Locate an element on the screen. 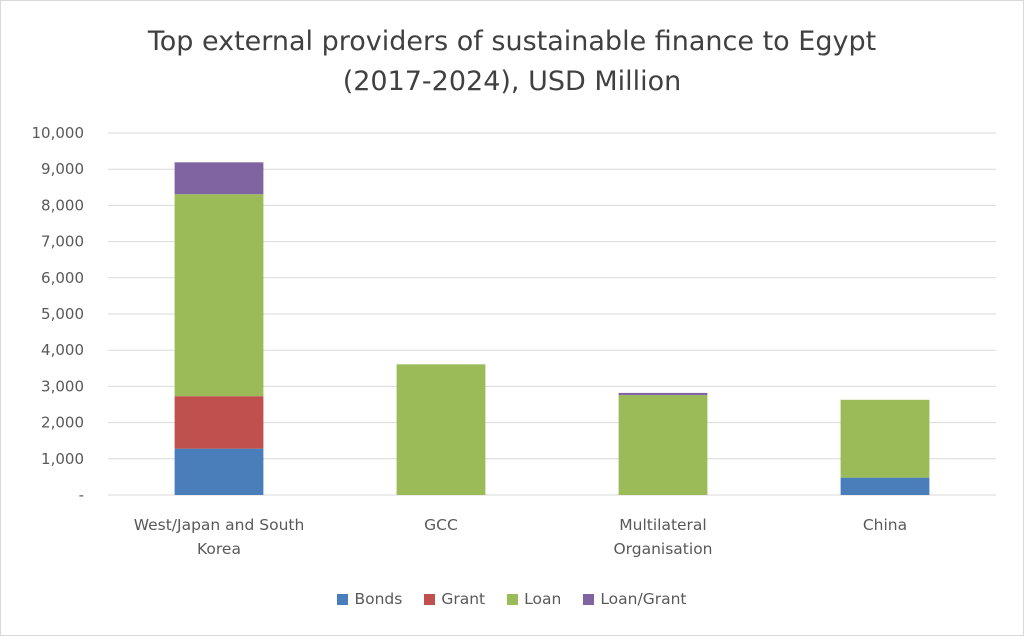 The height and width of the screenshot is (636, 1024). legend-item: Loan is located at coordinates (534, 599).